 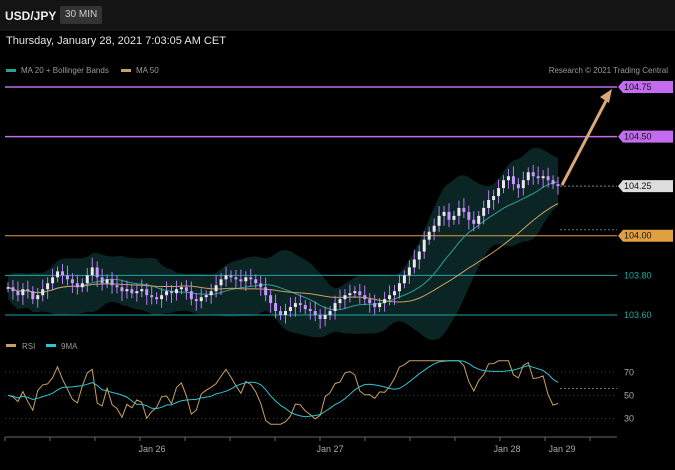 What do you see at coordinates (126, 70) in the screenshot?
I see `legend-ma50-swatch` at bounding box center [126, 70].